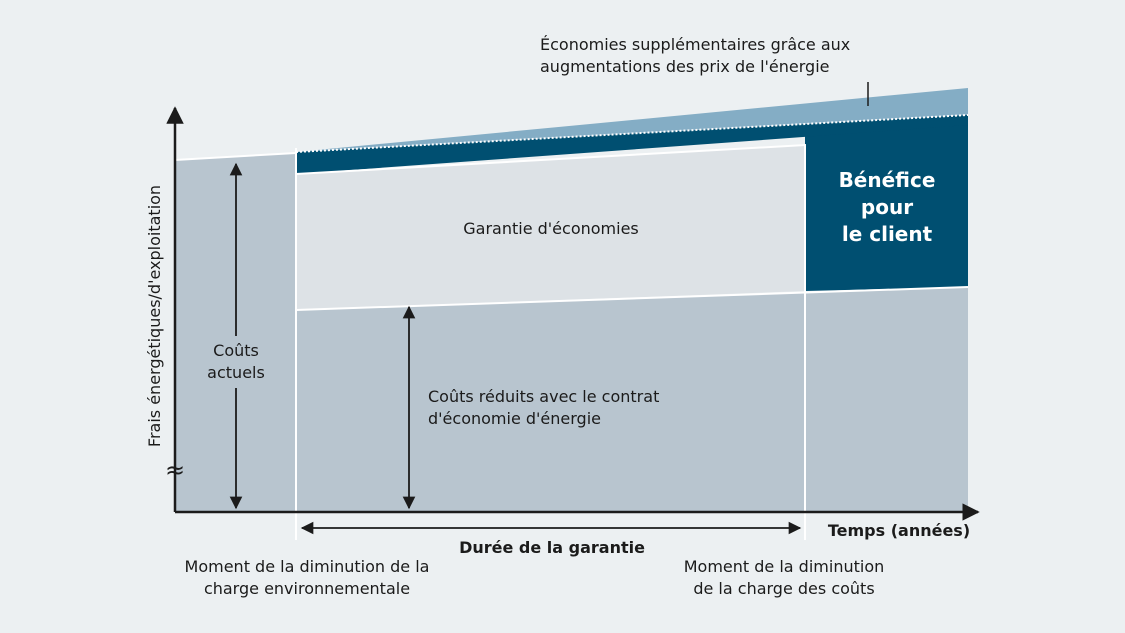 The width and height of the screenshot is (1125, 633). Describe the element at coordinates (684, 66) in the screenshot. I see `extra-savings-label-line2: augmentations des prix de l'énergie` at that location.